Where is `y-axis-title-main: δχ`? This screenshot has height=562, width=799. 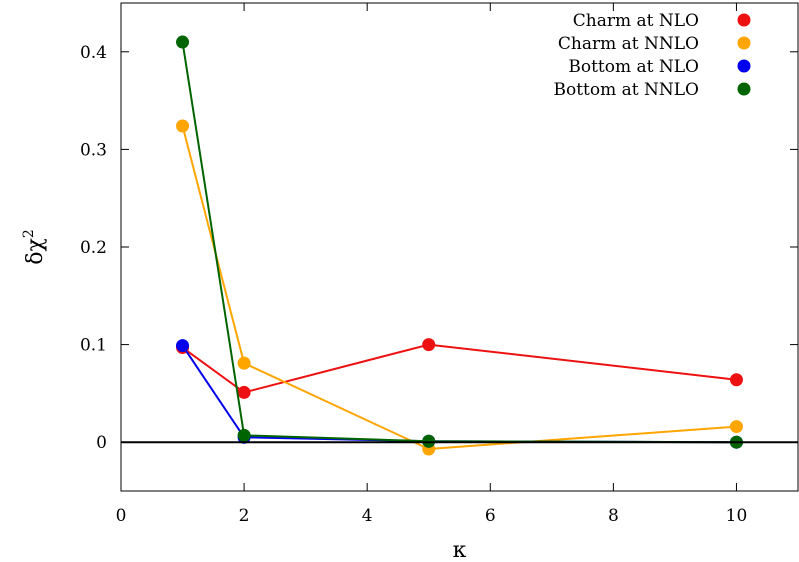 y-axis-title-main: δχ is located at coordinates (35, 251).